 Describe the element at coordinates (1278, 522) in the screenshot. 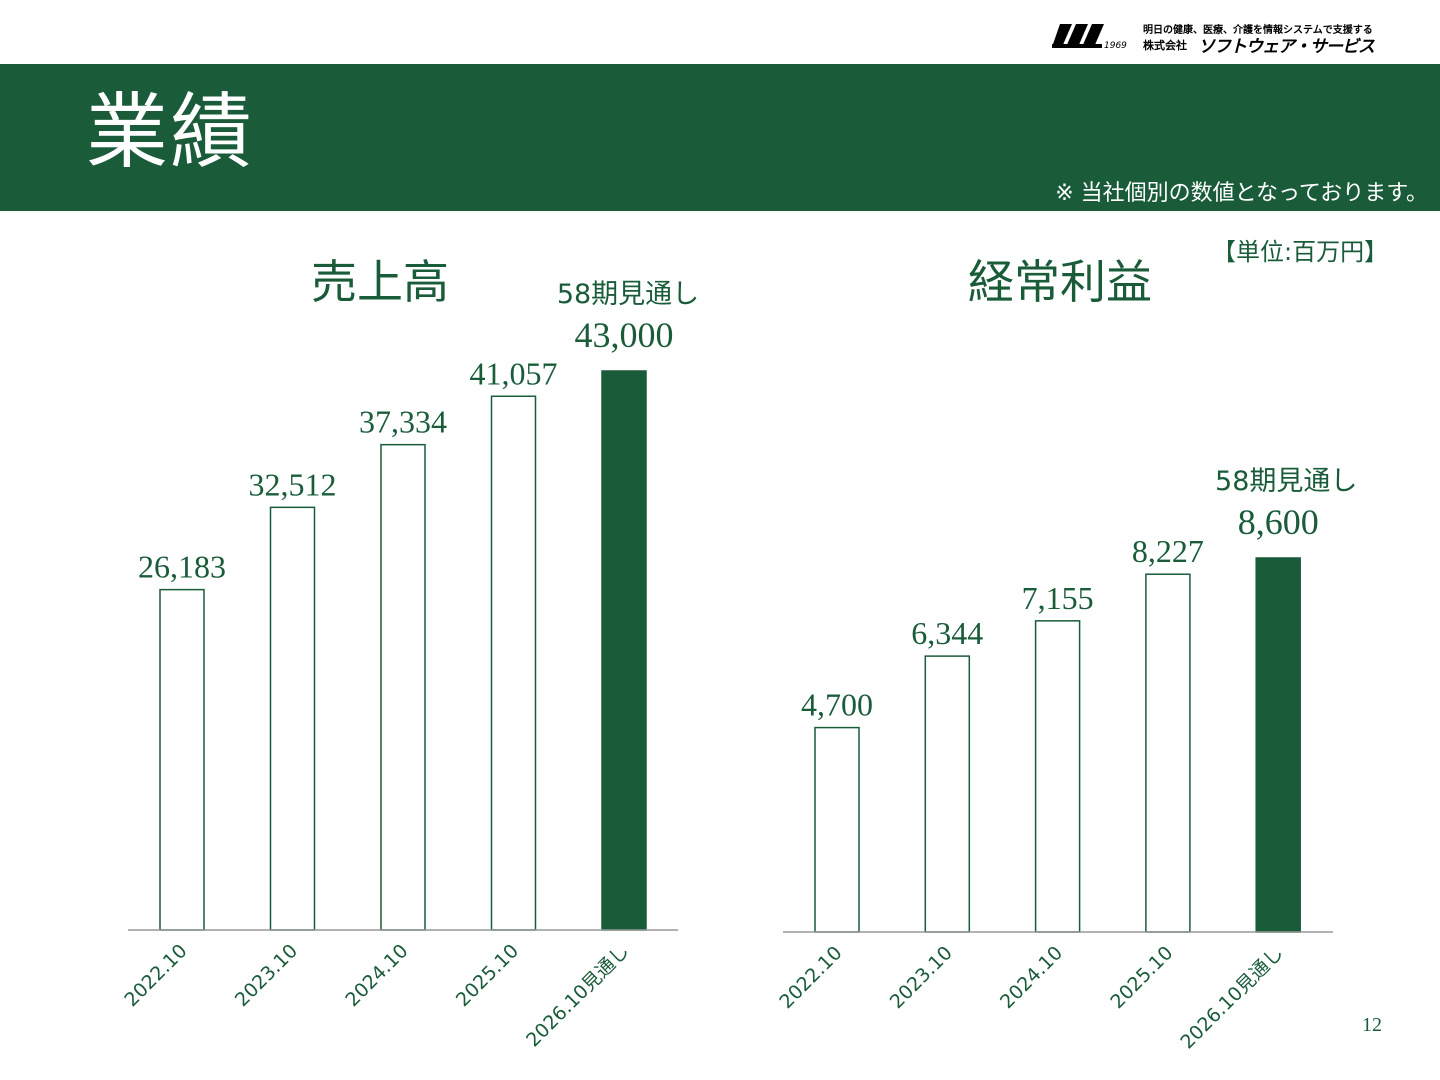

I see `data-label: 8,600` at that location.